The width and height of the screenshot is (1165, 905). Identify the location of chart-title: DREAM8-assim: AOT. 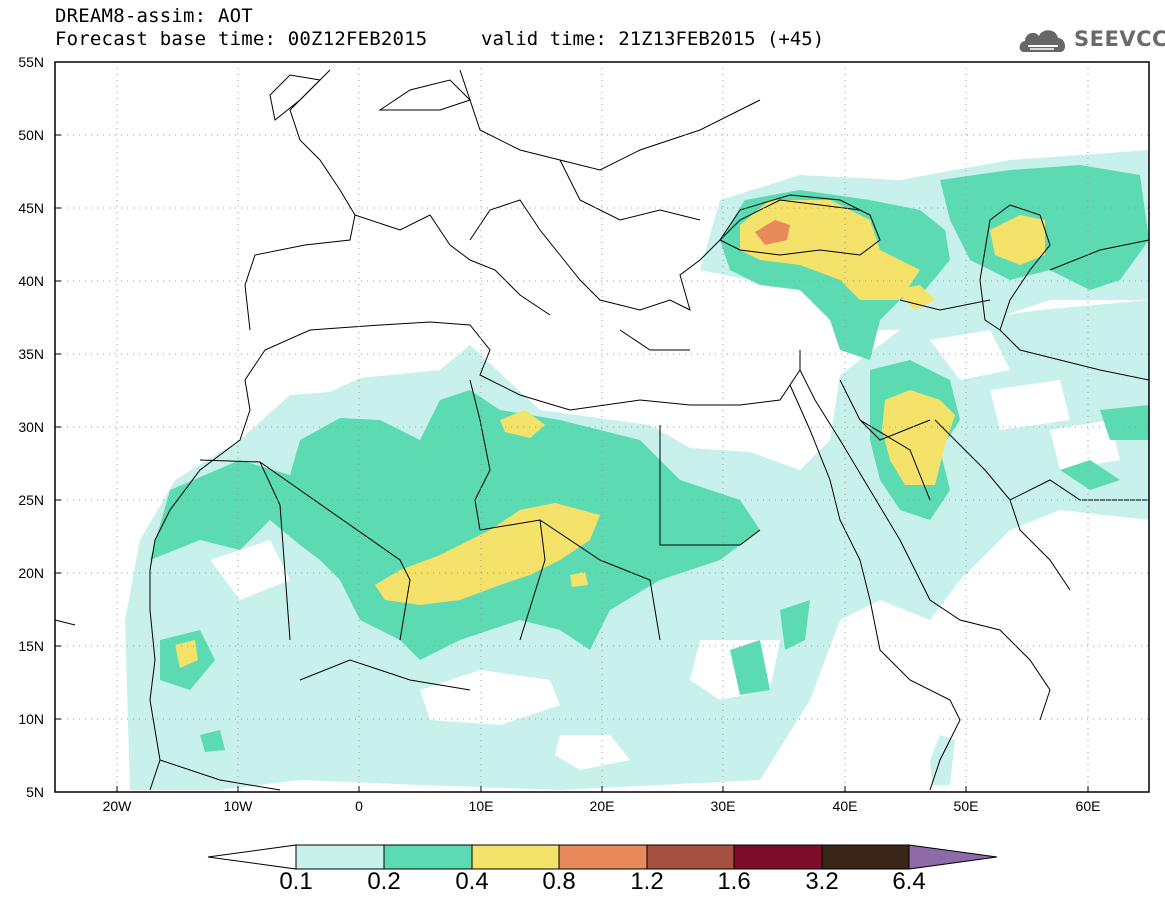
(154, 16).